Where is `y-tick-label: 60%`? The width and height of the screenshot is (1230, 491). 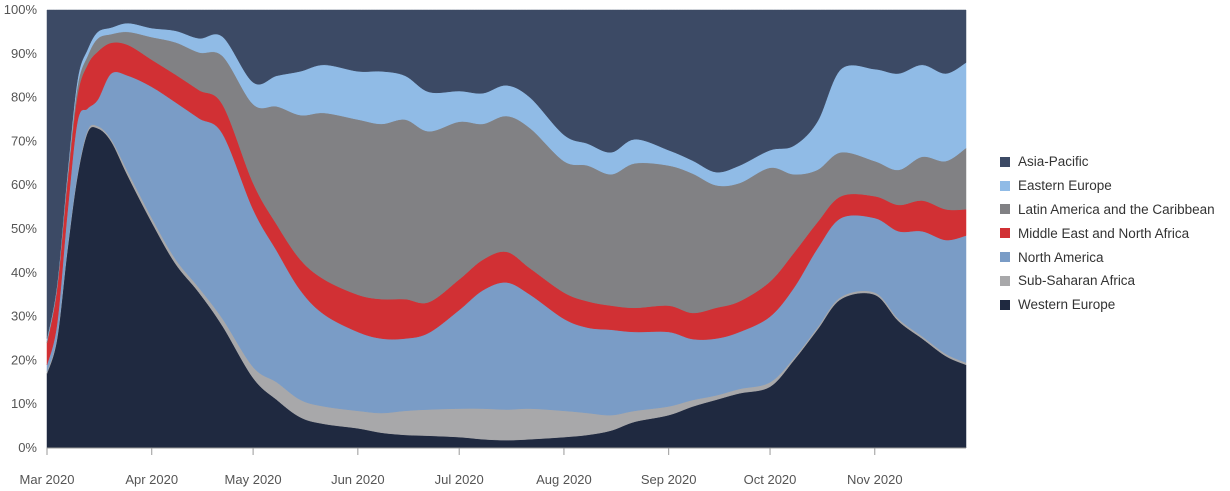
y-tick-label: 60% is located at coordinates (24, 184).